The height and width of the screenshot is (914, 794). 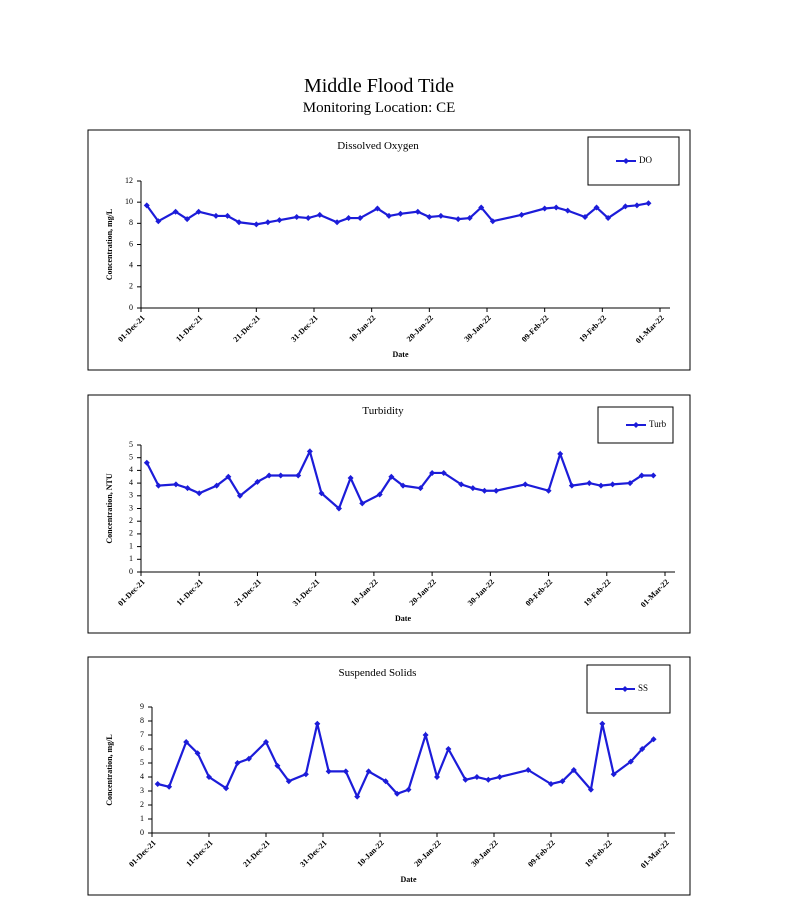 I want to click on y-axis-label: Concentration, mg/L, so click(x=109, y=245).